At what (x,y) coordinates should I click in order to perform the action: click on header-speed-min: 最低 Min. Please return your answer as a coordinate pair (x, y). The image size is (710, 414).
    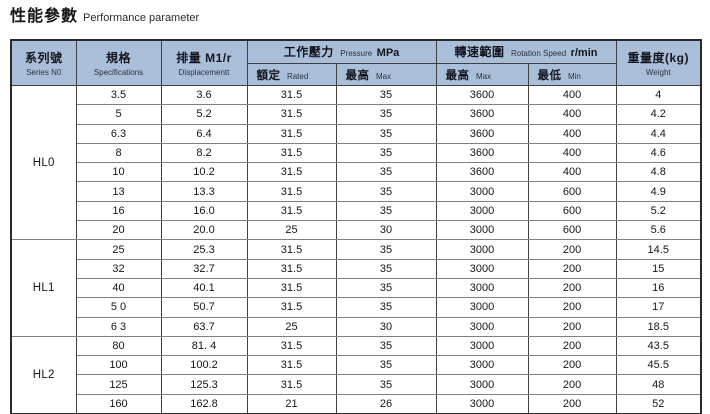
    Looking at the image, I should click on (572, 74).